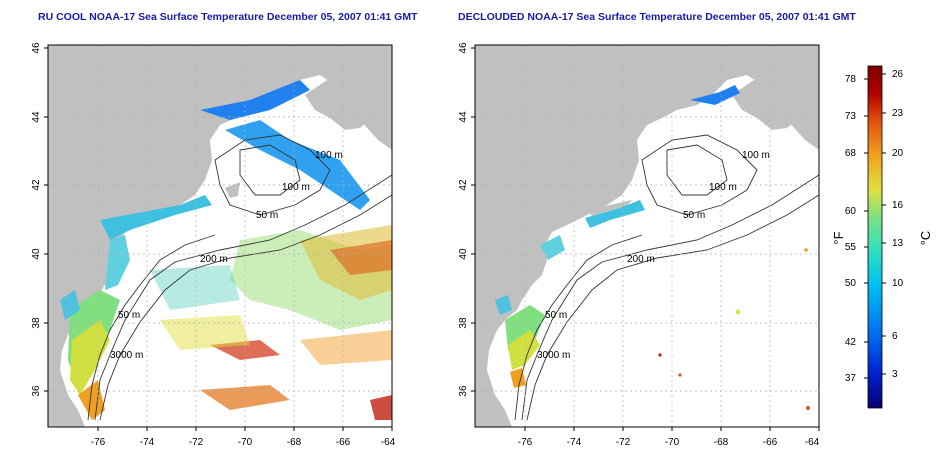 Image resolution: width=950 pixels, height=475 pixels. What do you see at coordinates (895, 336) in the screenshot?
I see `colorbar-c-tick-6: 6` at bounding box center [895, 336].